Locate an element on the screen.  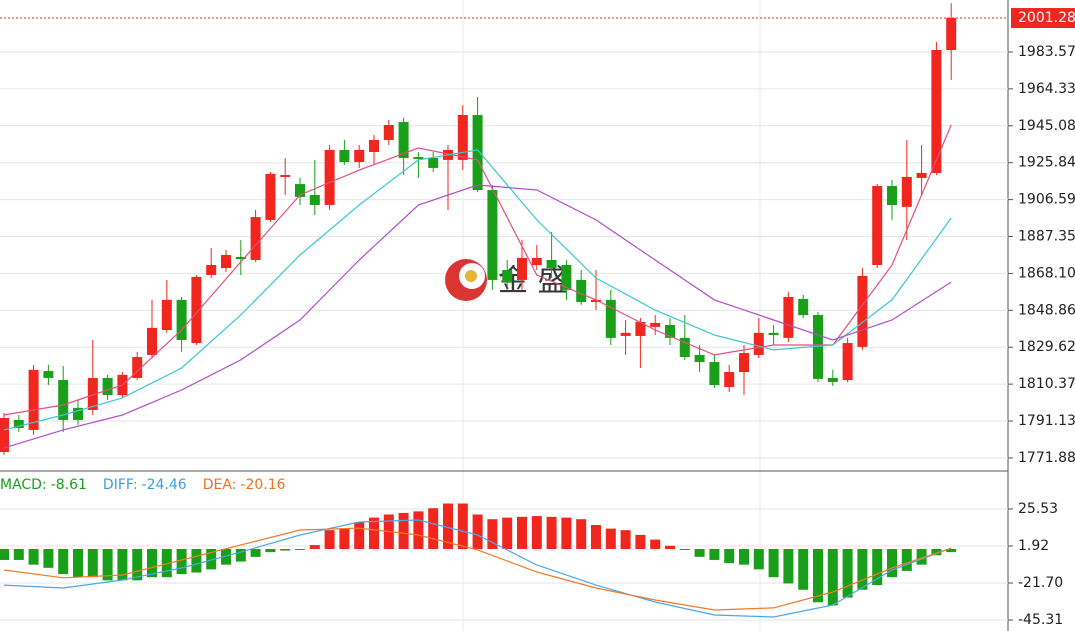
line is located at coordinates (477, 568).